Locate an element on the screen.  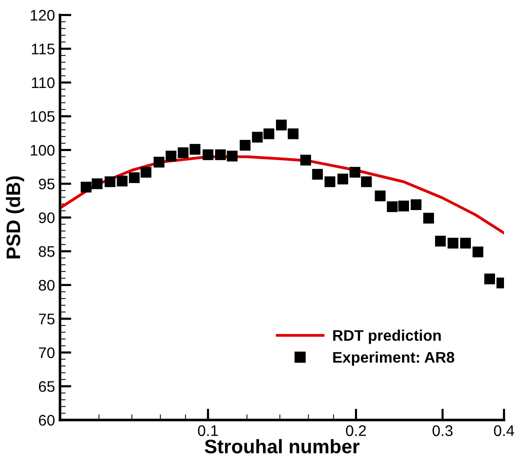
x-tick-label: 0.4 is located at coordinates (504, 430).